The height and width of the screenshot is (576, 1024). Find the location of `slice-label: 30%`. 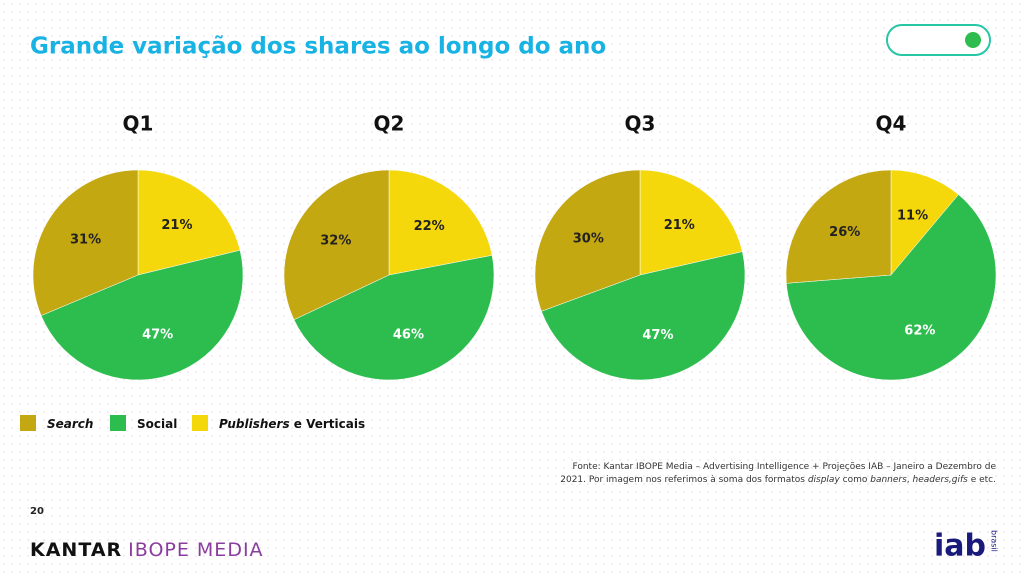

slice-label: 30% is located at coordinates (588, 238).